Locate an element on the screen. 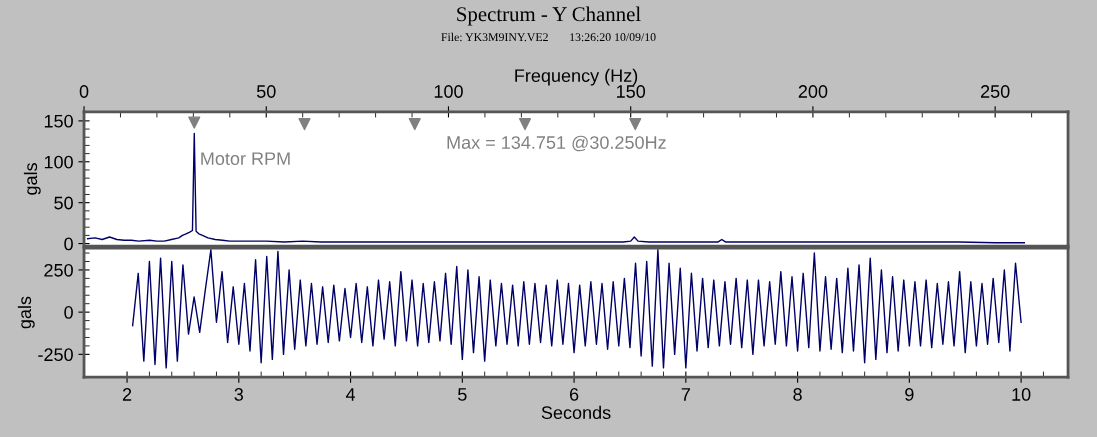  x-tick-label: 50 is located at coordinates (266, 91).